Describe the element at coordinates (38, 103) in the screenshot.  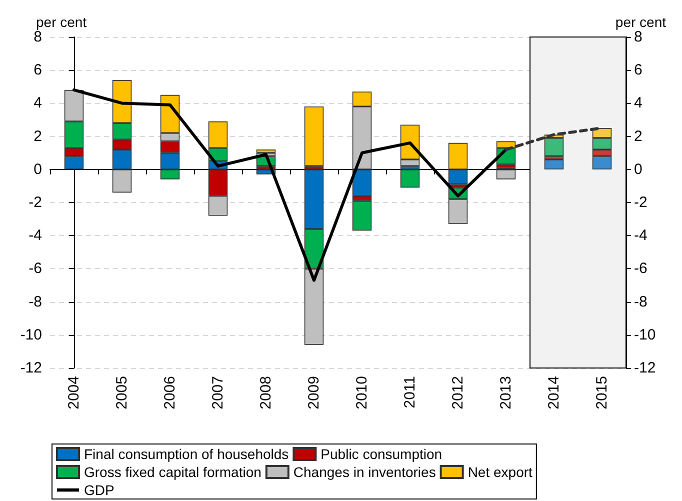
I see `y-tick-label: 4` at that location.